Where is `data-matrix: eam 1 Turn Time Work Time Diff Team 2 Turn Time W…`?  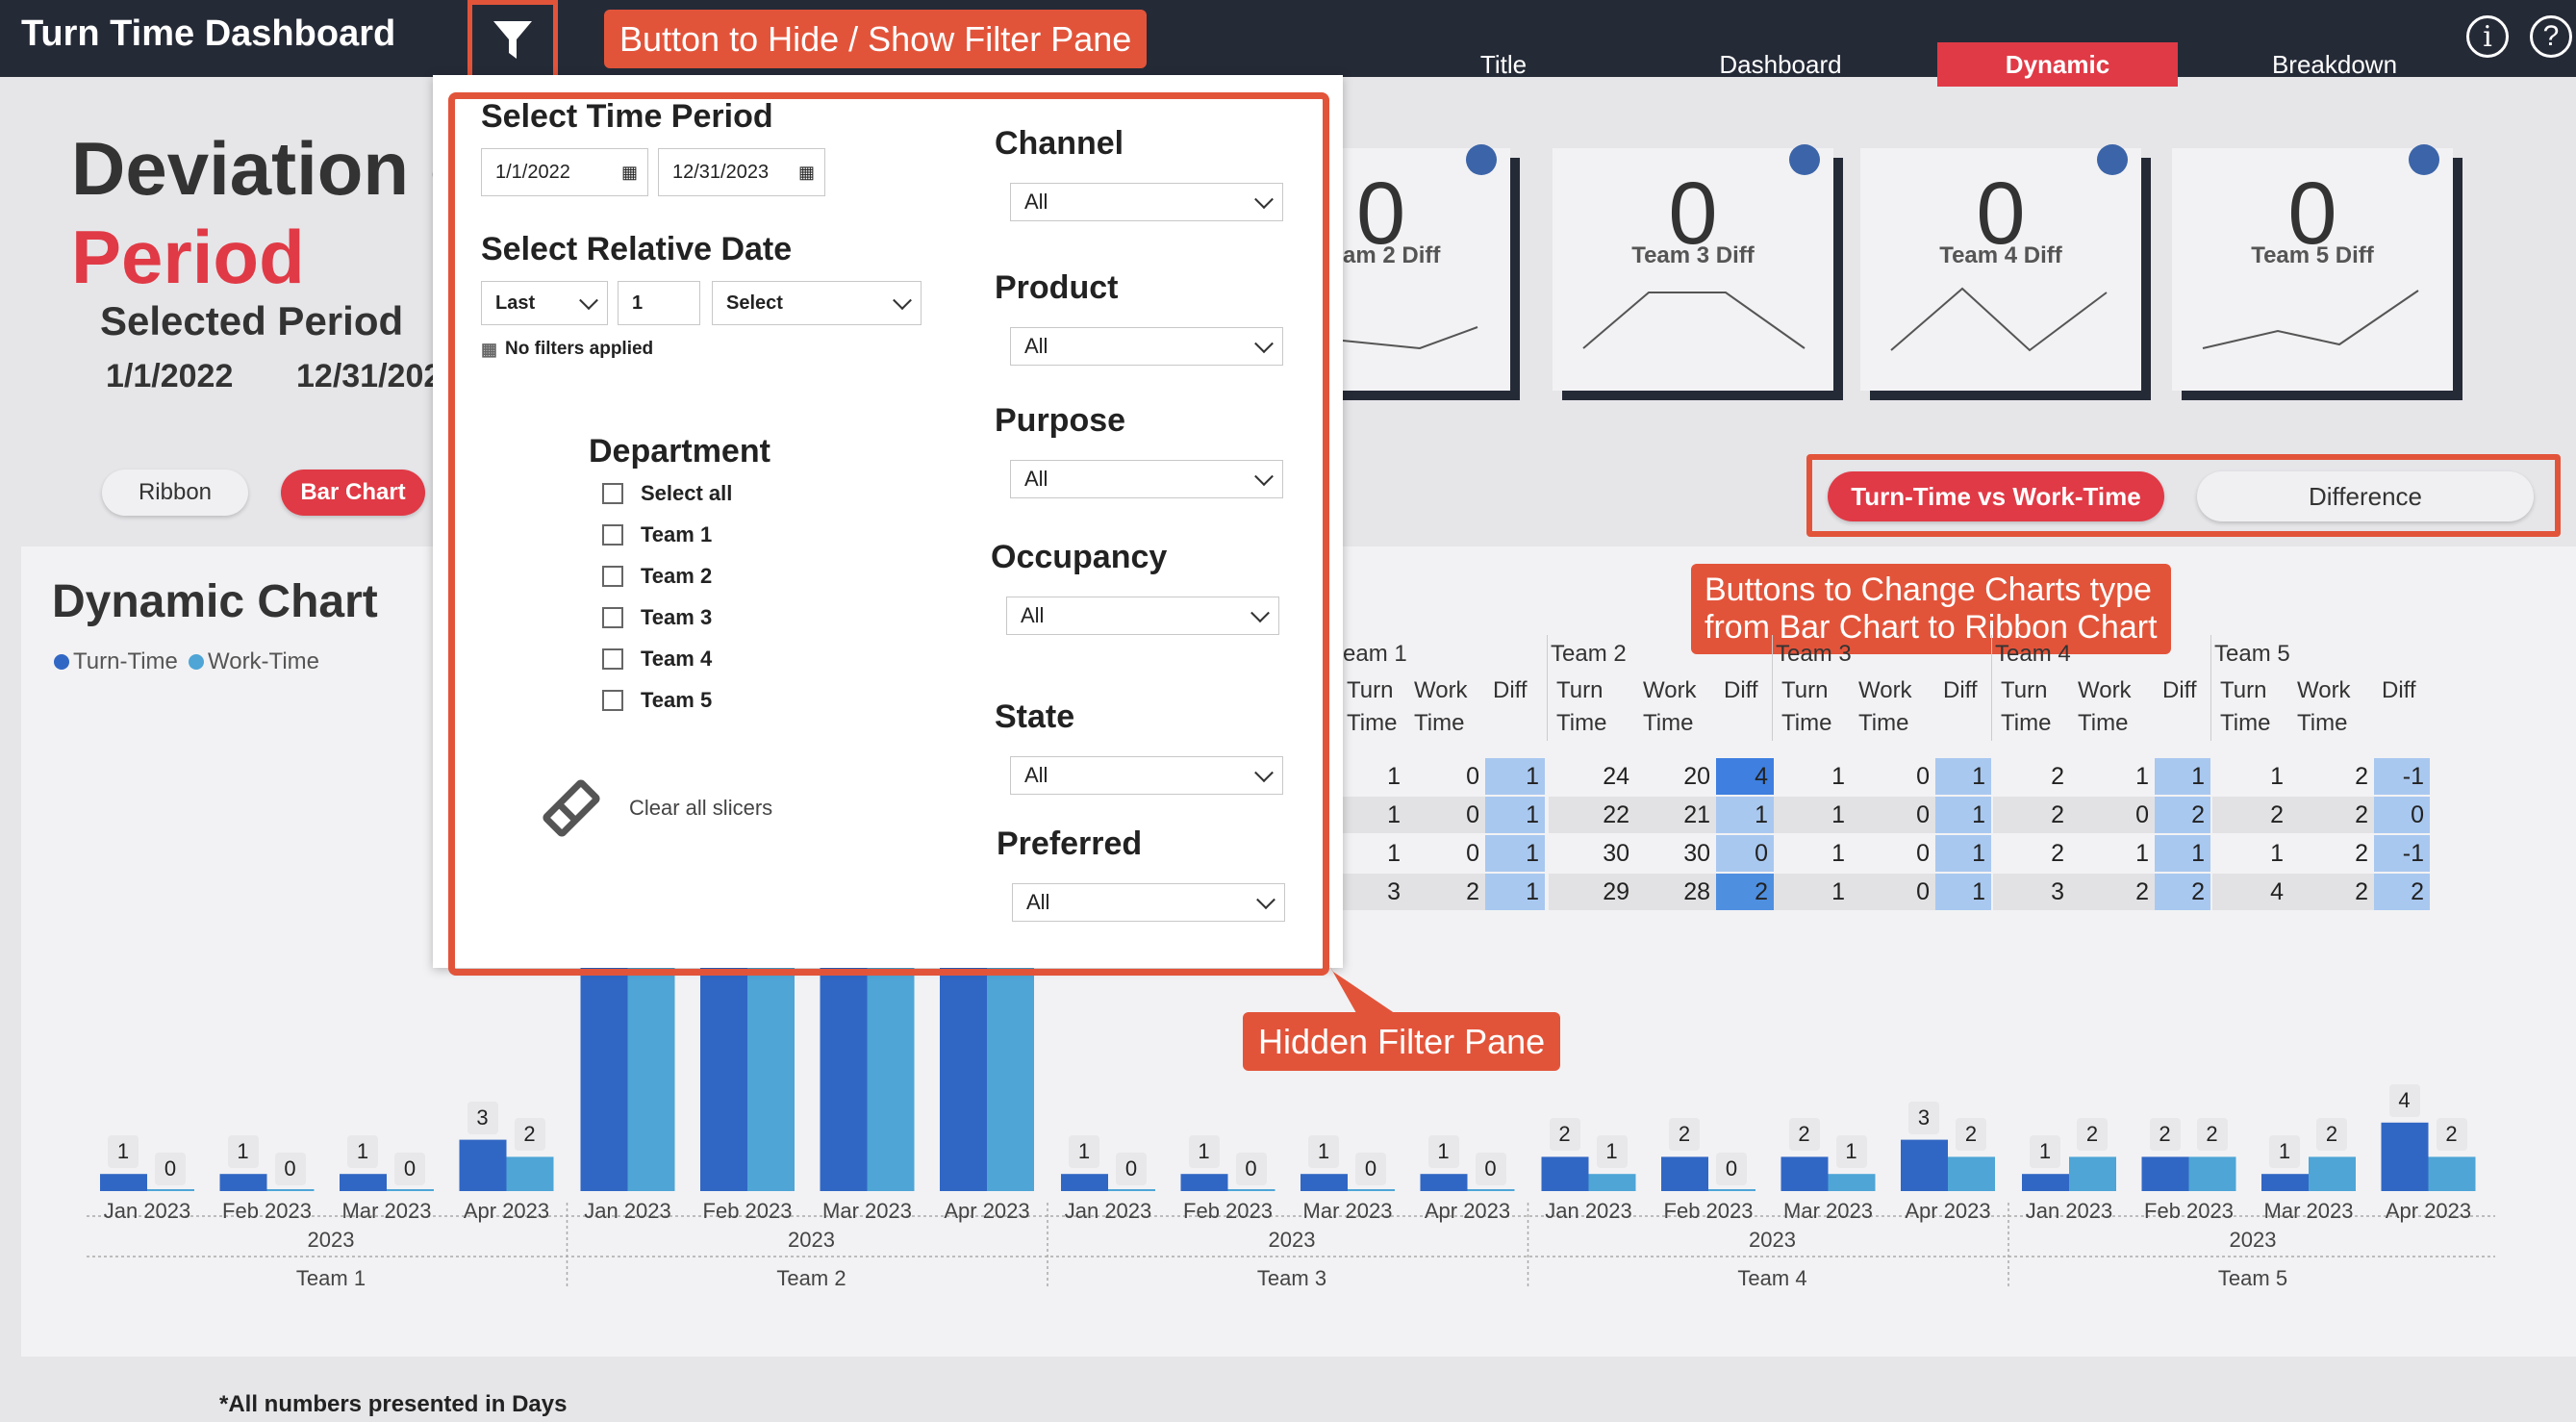 data-matrix: eam 1 Turn Time Work Time Diff Team 2 Turn Time W… is located at coordinates (1884, 779).